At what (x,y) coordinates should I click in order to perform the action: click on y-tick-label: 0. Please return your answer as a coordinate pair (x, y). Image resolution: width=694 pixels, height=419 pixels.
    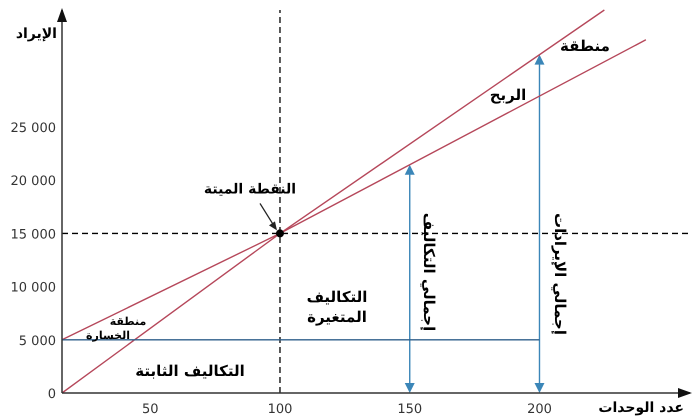
    Looking at the image, I should click on (52, 394).